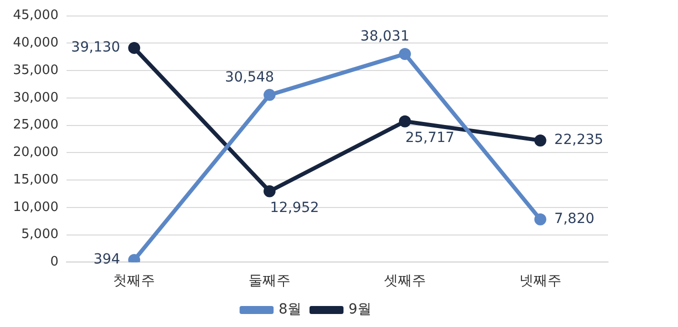  What do you see at coordinates (35, 207) in the screenshot?
I see `y-tick-label: 10,000` at bounding box center [35, 207].